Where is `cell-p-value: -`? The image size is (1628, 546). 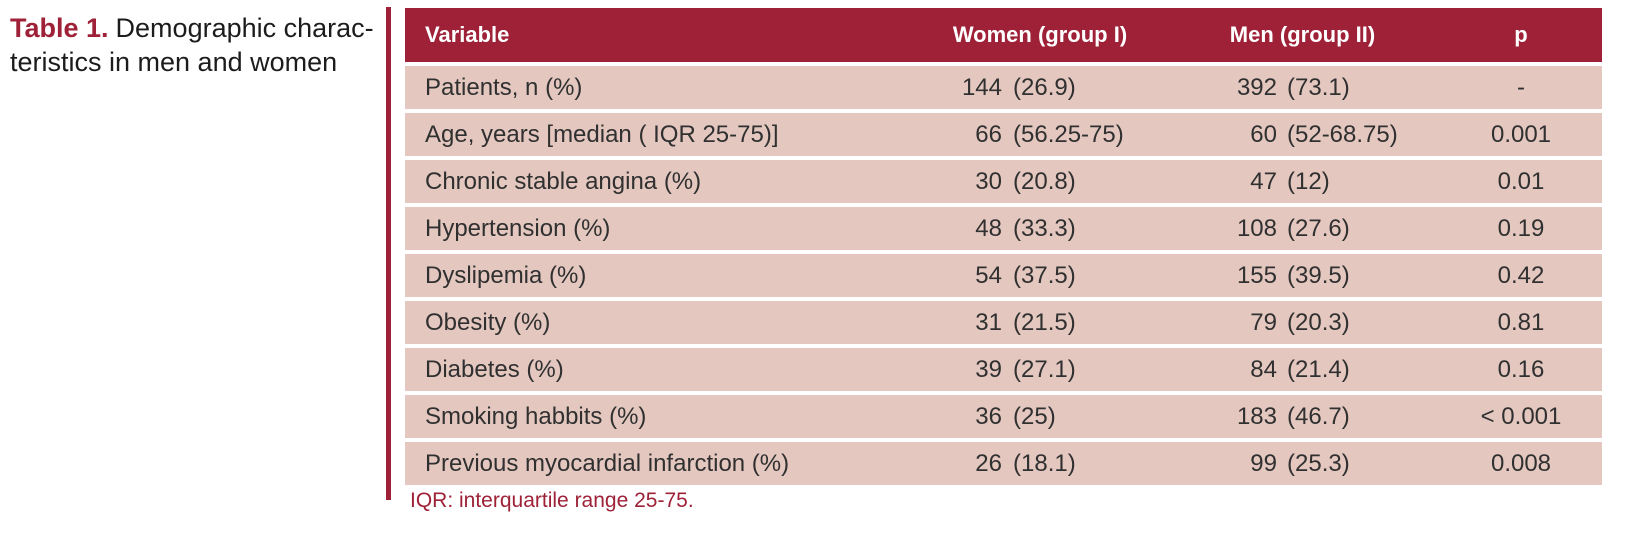 cell-p-value: - is located at coordinates (1521, 87).